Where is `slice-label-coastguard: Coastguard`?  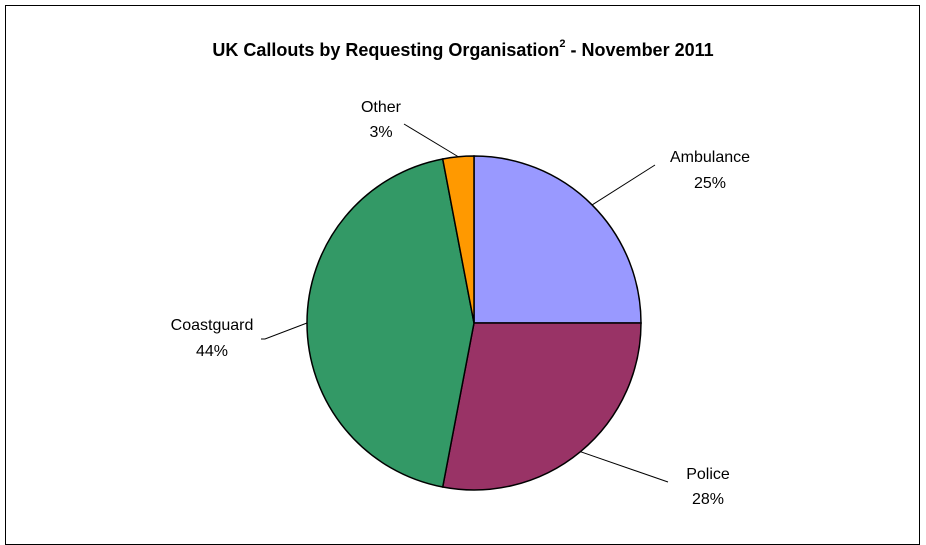 slice-label-coastguard: Coastguard is located at coordinates (212, 325).